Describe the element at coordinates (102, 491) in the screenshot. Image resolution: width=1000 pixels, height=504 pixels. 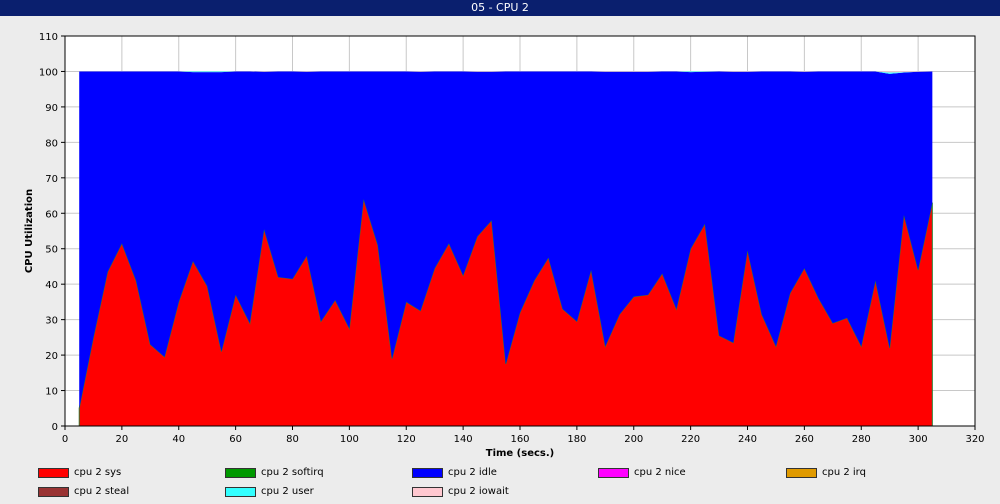
I see `legend-label: cpu 2 steal` at that location.